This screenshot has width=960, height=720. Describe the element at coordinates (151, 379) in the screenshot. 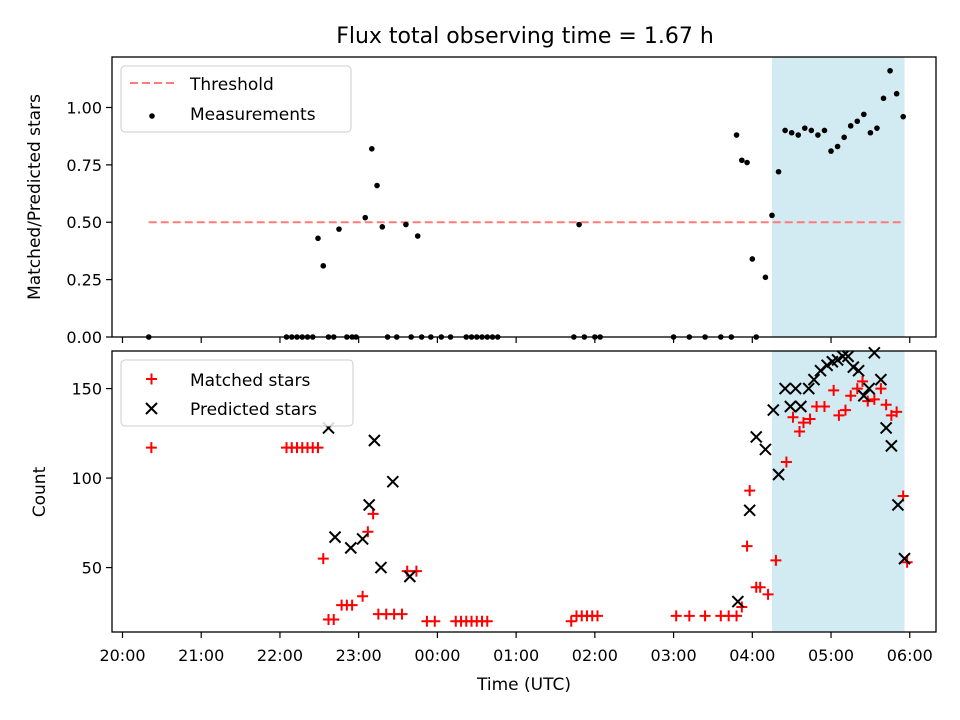

I see `legend-matched-swatch` at that location.